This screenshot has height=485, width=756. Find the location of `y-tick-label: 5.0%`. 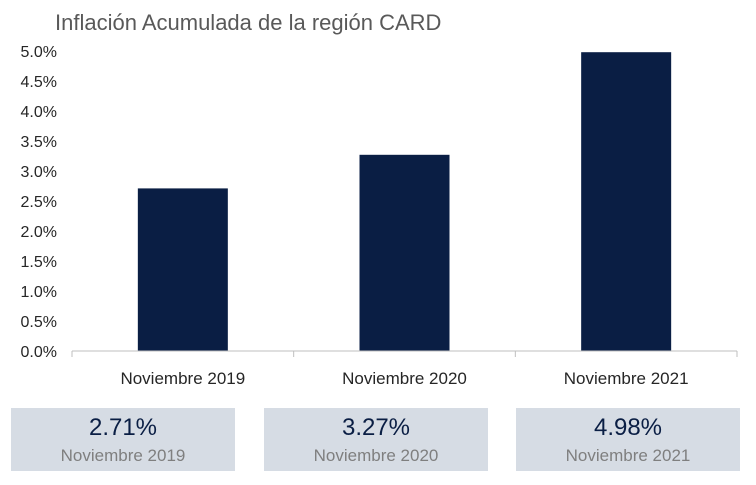

y-tick-label: 5.0% is located at coordinates (39, 52).